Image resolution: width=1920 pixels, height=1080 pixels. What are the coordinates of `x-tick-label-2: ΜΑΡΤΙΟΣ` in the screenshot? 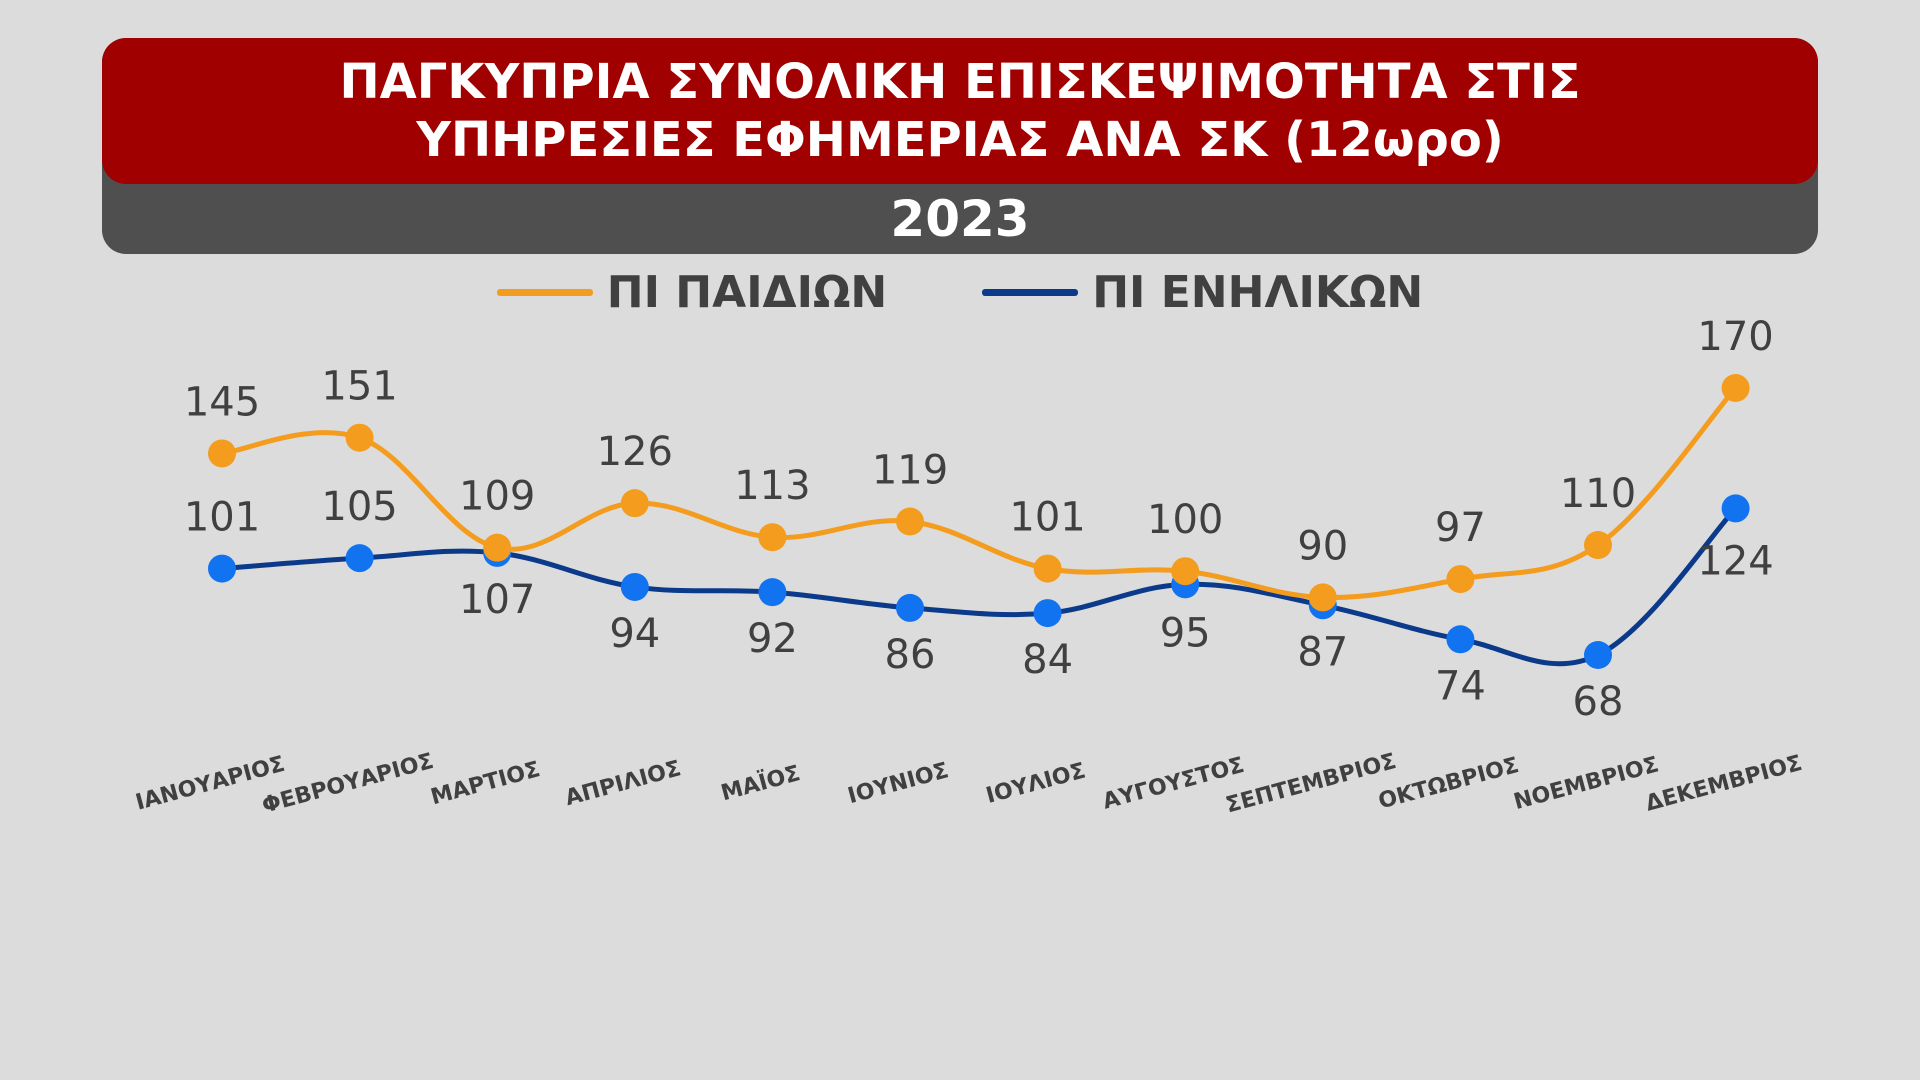 It's located at (485, 783).